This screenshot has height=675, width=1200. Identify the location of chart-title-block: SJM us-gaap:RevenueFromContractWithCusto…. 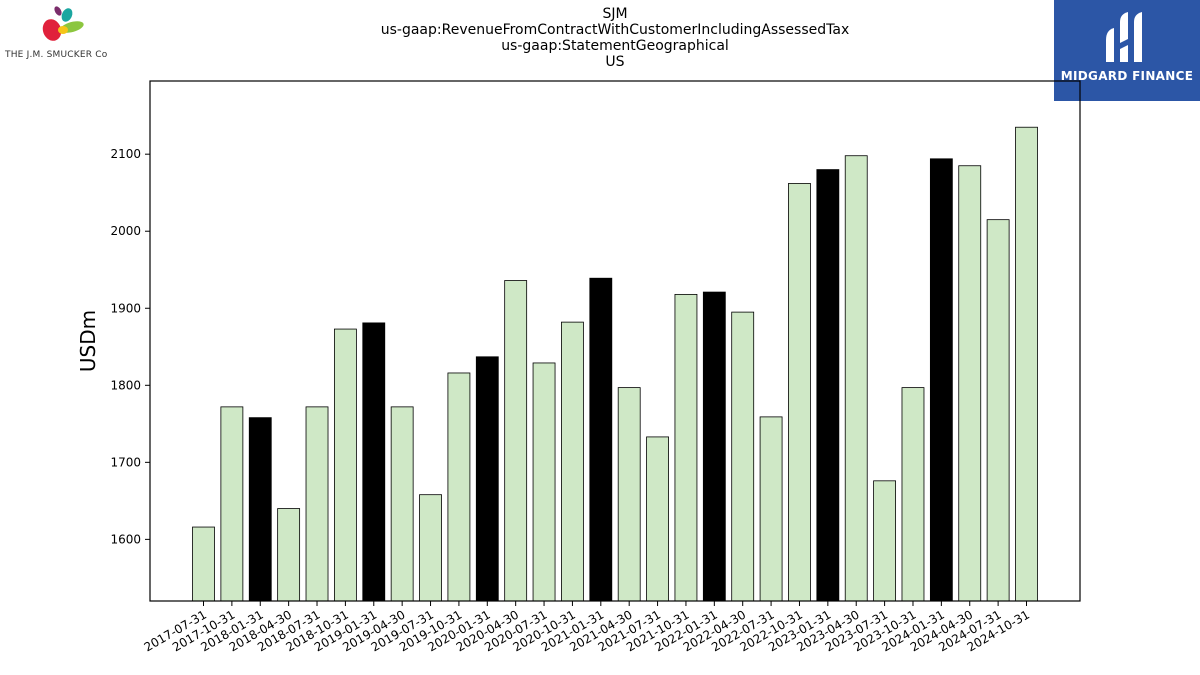
(615, 38).